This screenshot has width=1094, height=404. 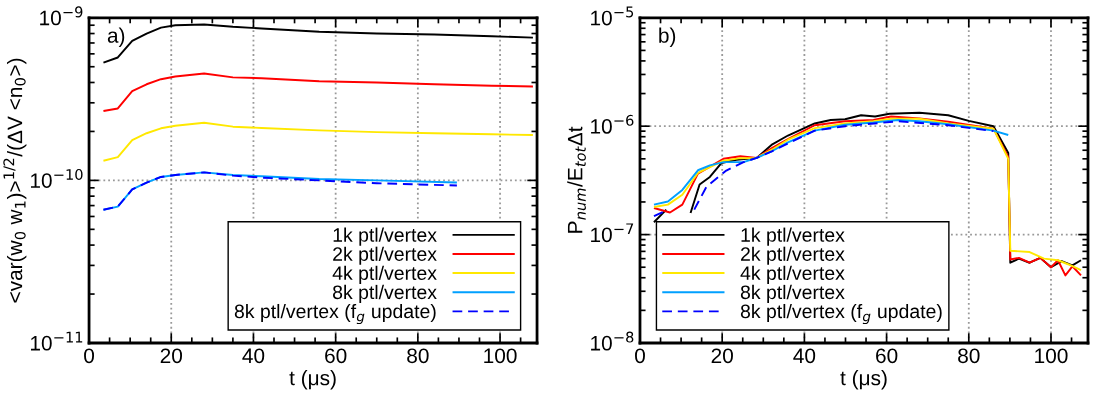 What do you see at coordinates (56, 341) in the screenshot?
I see `y-tick-label: 10$^{−11}$` at bounding box center [56, 341].